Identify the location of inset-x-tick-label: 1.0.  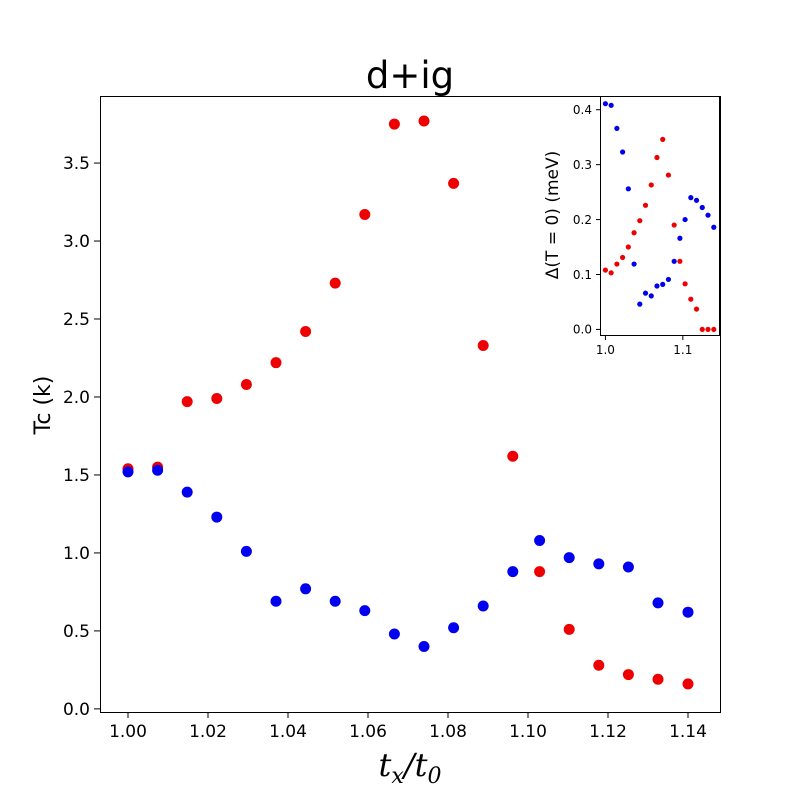
(605, 350).